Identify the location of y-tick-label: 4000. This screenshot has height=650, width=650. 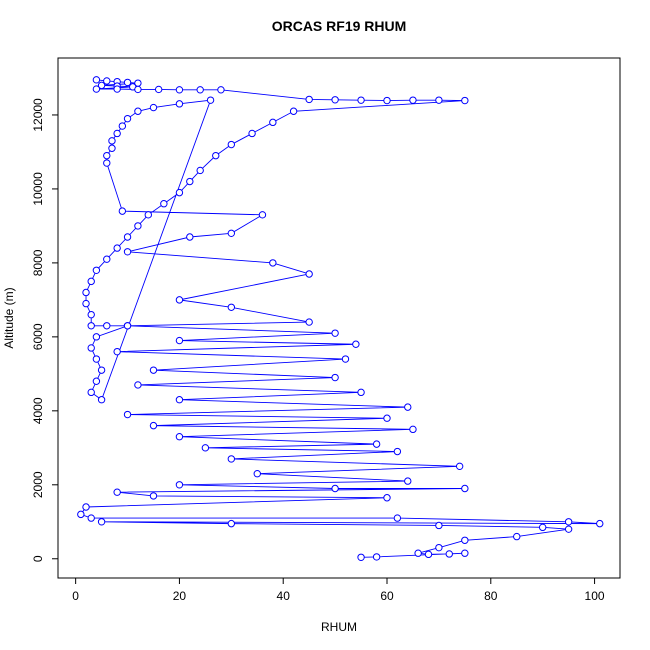
(38, 410).